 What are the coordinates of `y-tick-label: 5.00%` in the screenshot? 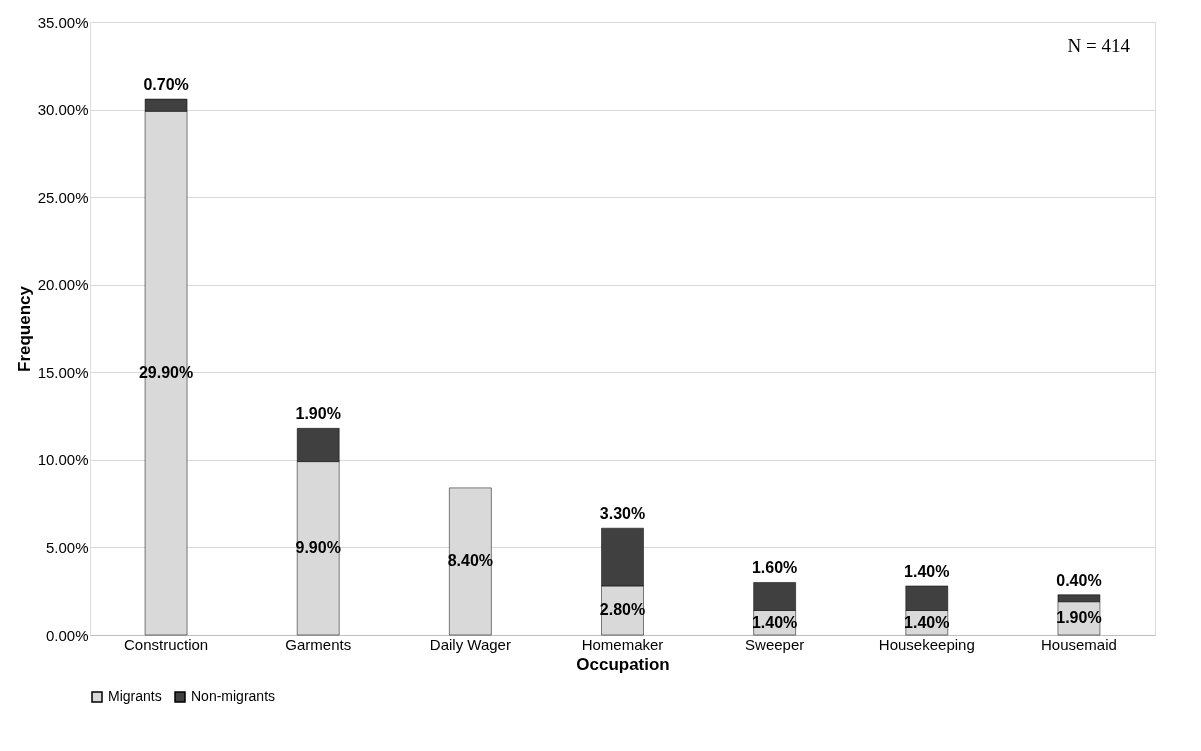 It's located at (67, 547).